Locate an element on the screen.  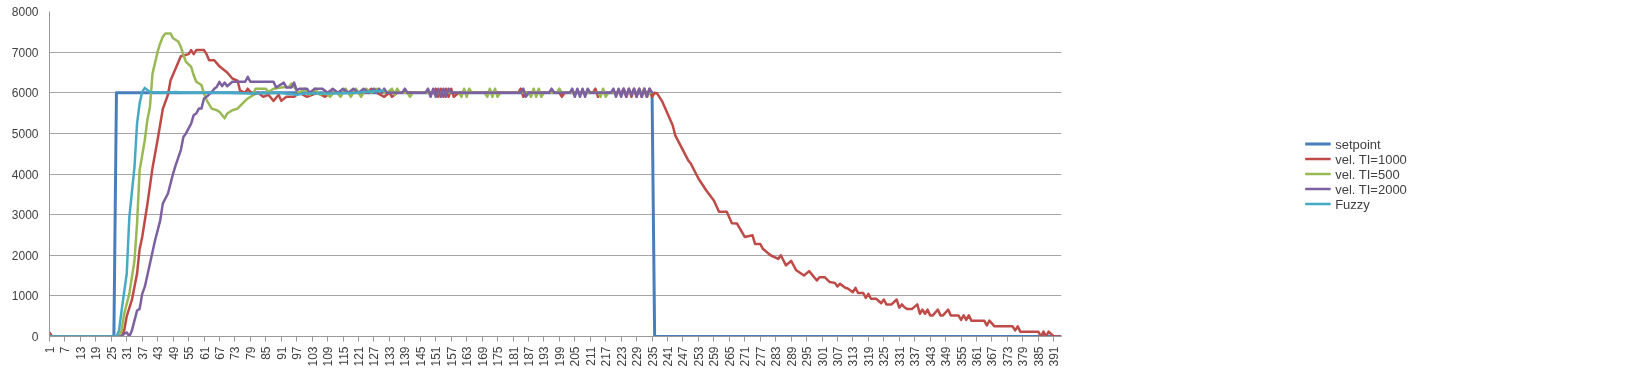
x-tick-label: 139 is located at coordinates (405, 356).